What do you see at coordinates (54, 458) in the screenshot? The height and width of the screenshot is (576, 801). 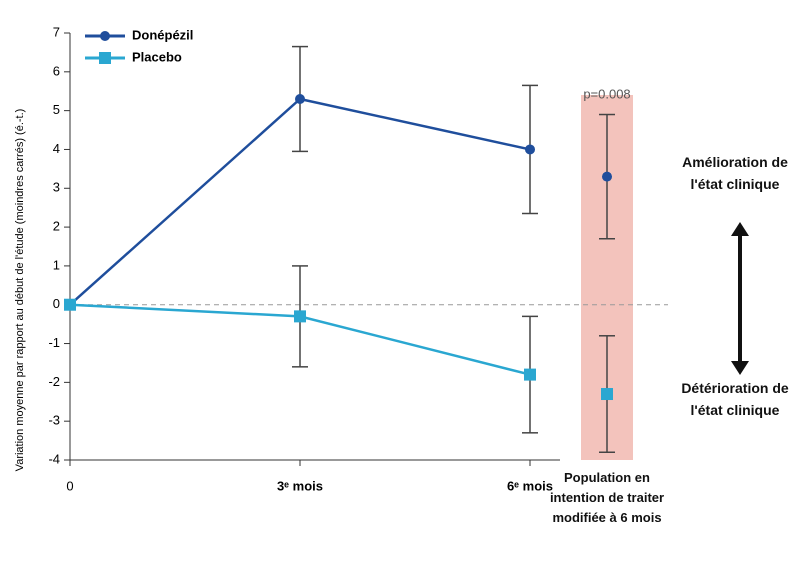 I see `y-tick-label: -4` at bounding box center [54, 458].